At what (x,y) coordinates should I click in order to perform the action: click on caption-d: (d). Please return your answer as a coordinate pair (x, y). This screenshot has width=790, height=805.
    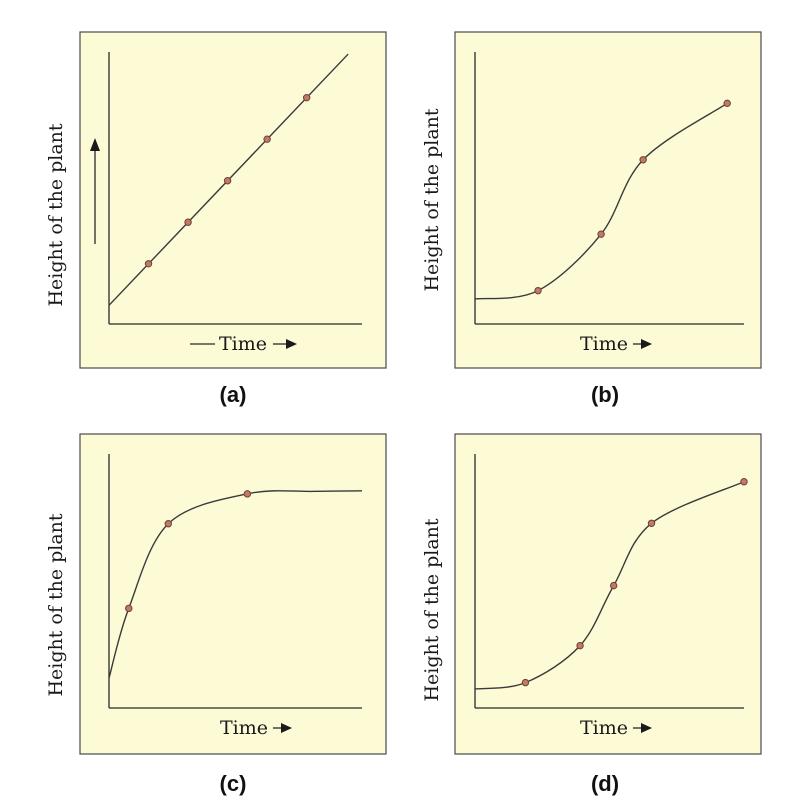
    Looking at the image, I should click on (605, 783).